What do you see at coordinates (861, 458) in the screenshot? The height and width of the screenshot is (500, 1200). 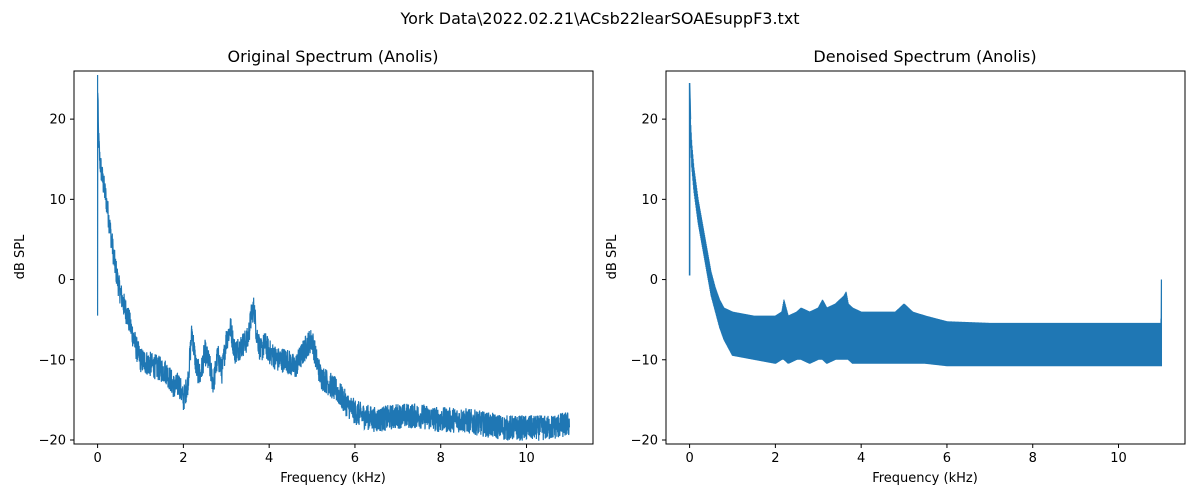 I see `denoised-spectrum-x-tick-label: 4` at bounding box center [861, 458].